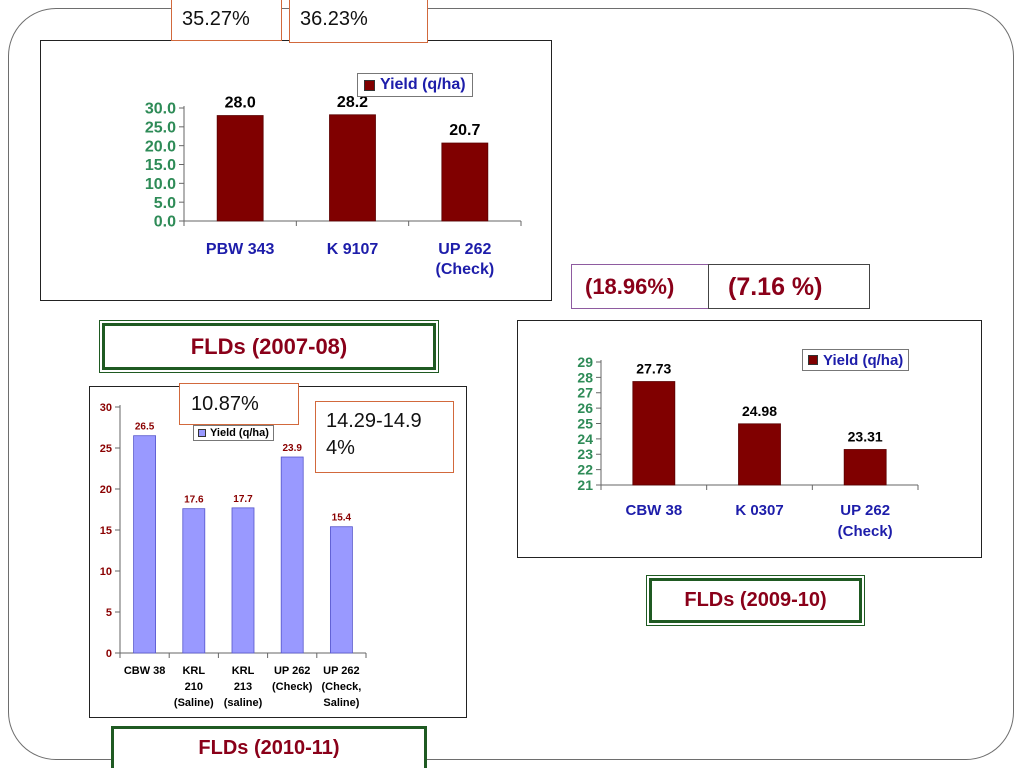 The image size is (1024, 768). What do you see at coordinates (585, 485) in the screenshot?
I see `y-tick-label: 21` at bounding box center [585, 485].